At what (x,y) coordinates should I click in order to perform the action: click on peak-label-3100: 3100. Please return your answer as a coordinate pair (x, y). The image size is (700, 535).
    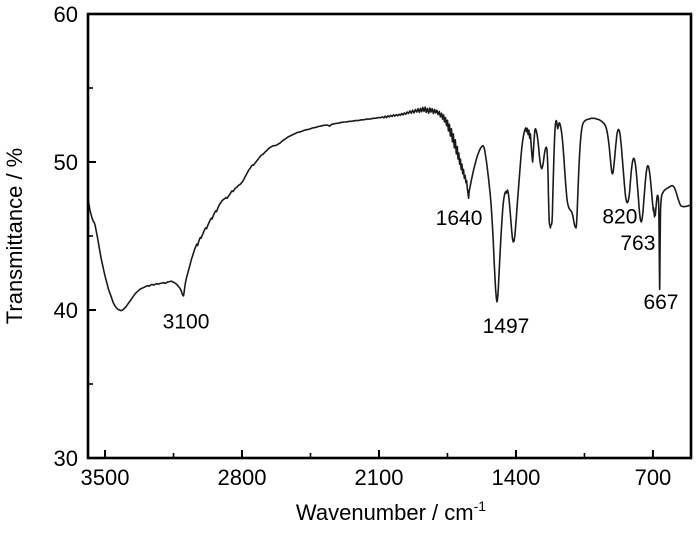
    Looking at the image, I should click on (186, 321).